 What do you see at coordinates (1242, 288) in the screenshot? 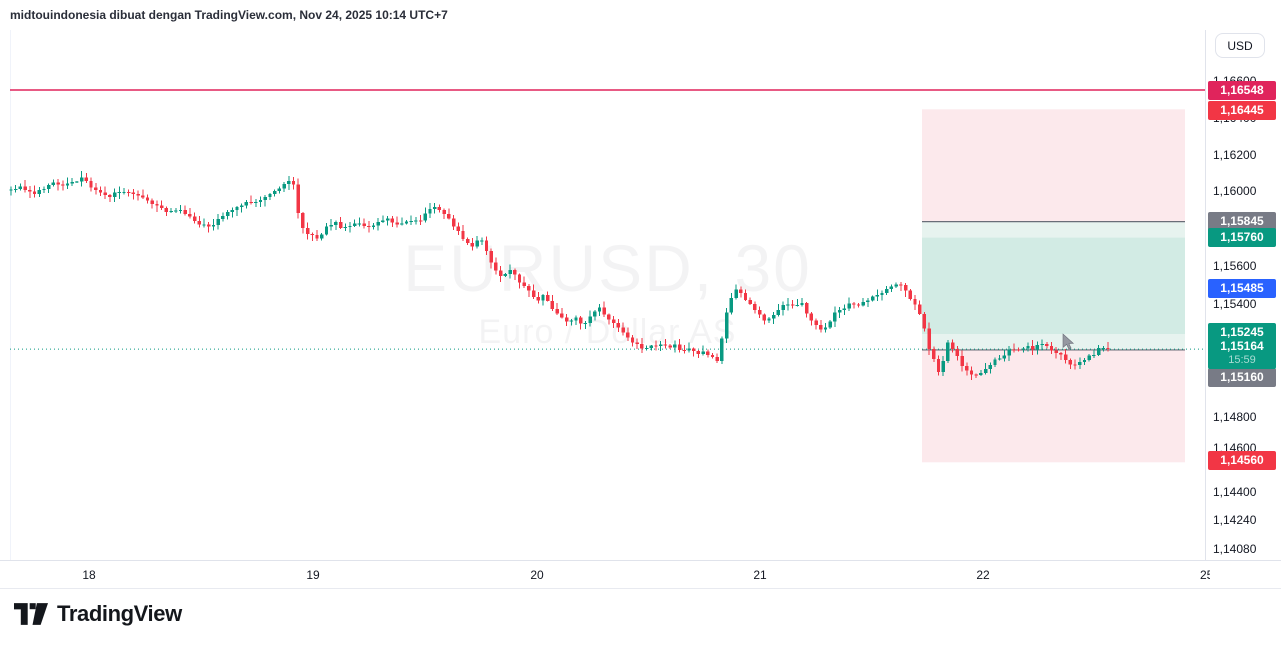
I see `order-price-label: 1,15485` at bounding box center [1242, 288].